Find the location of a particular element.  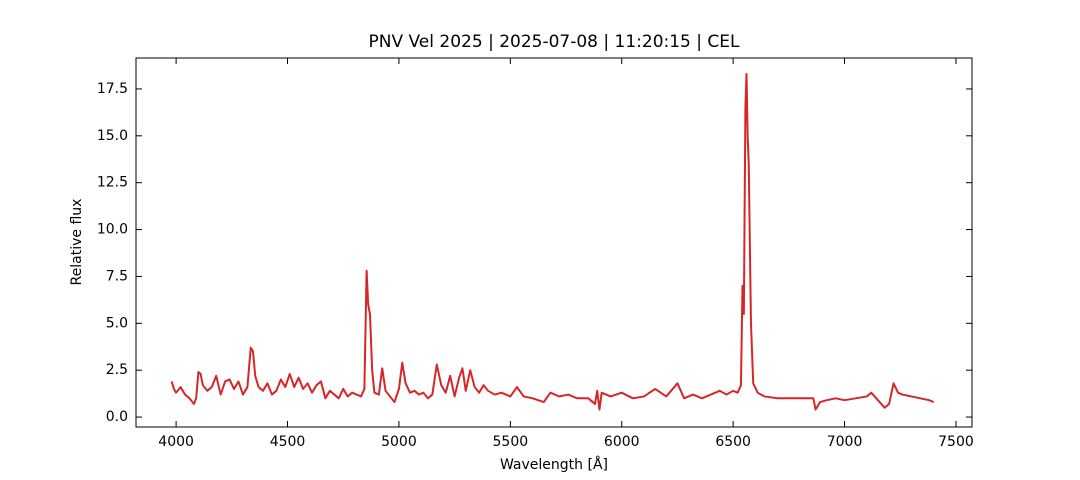

x-tick-label: 5000 is located at coordinates (399, 442).